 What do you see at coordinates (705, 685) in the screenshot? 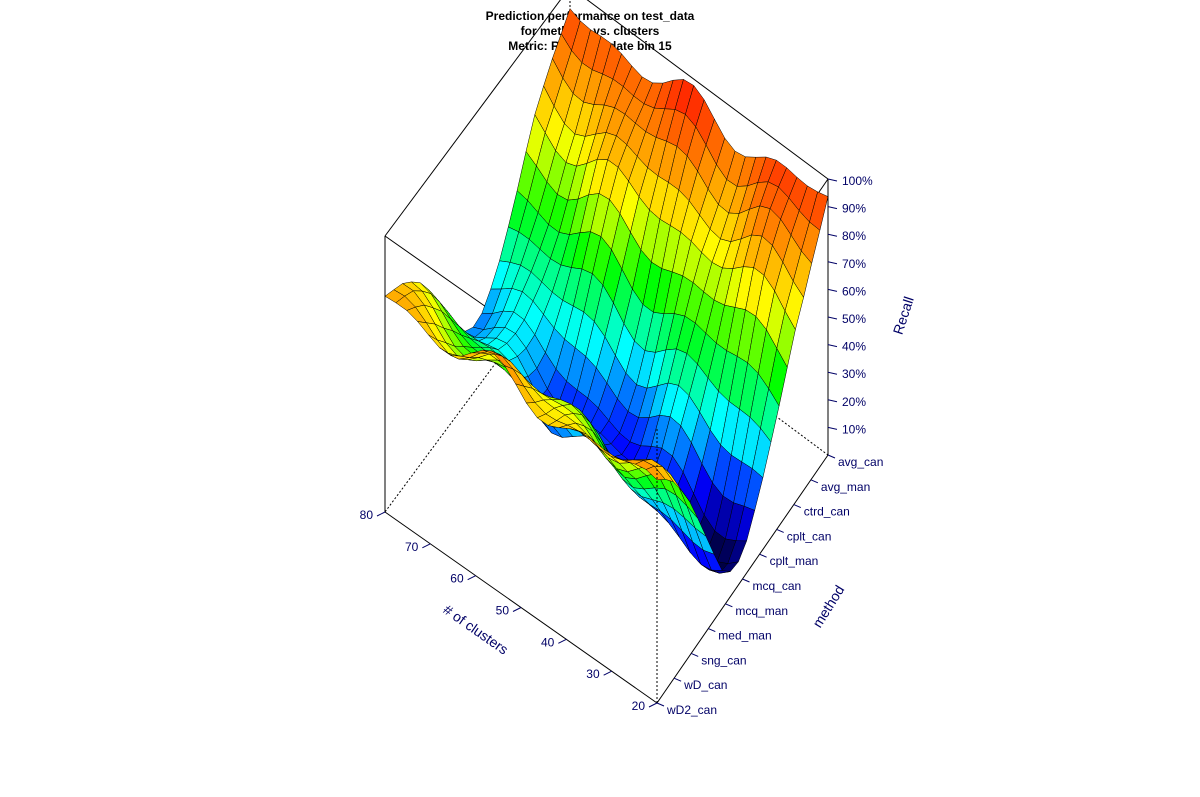
I see `method-tick-label: wD_can` at bounding box center [705, 685].